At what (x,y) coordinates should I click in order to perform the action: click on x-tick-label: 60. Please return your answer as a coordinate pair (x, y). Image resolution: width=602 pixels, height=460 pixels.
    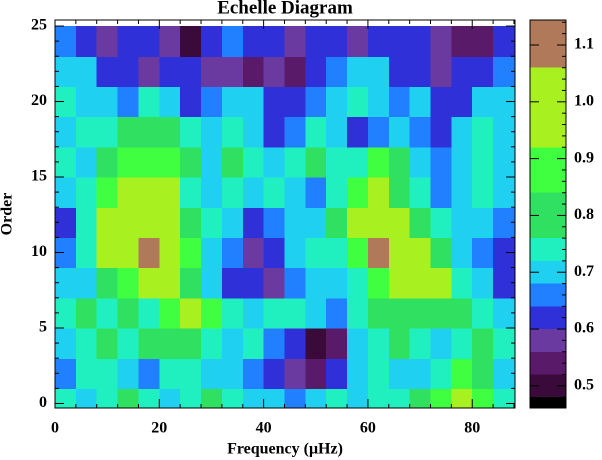
    Looking at the image, I should click on (368, 428).